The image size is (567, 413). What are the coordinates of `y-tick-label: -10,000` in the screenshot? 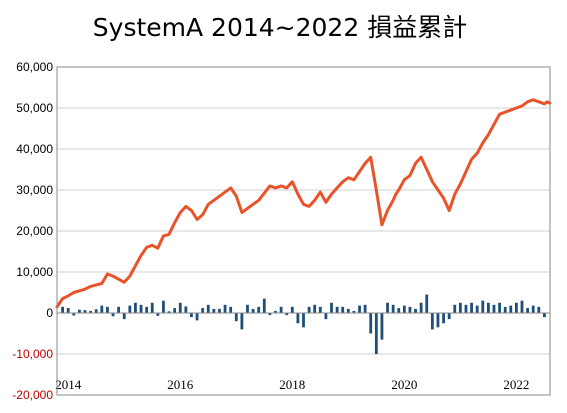 It's located at (32, 354).